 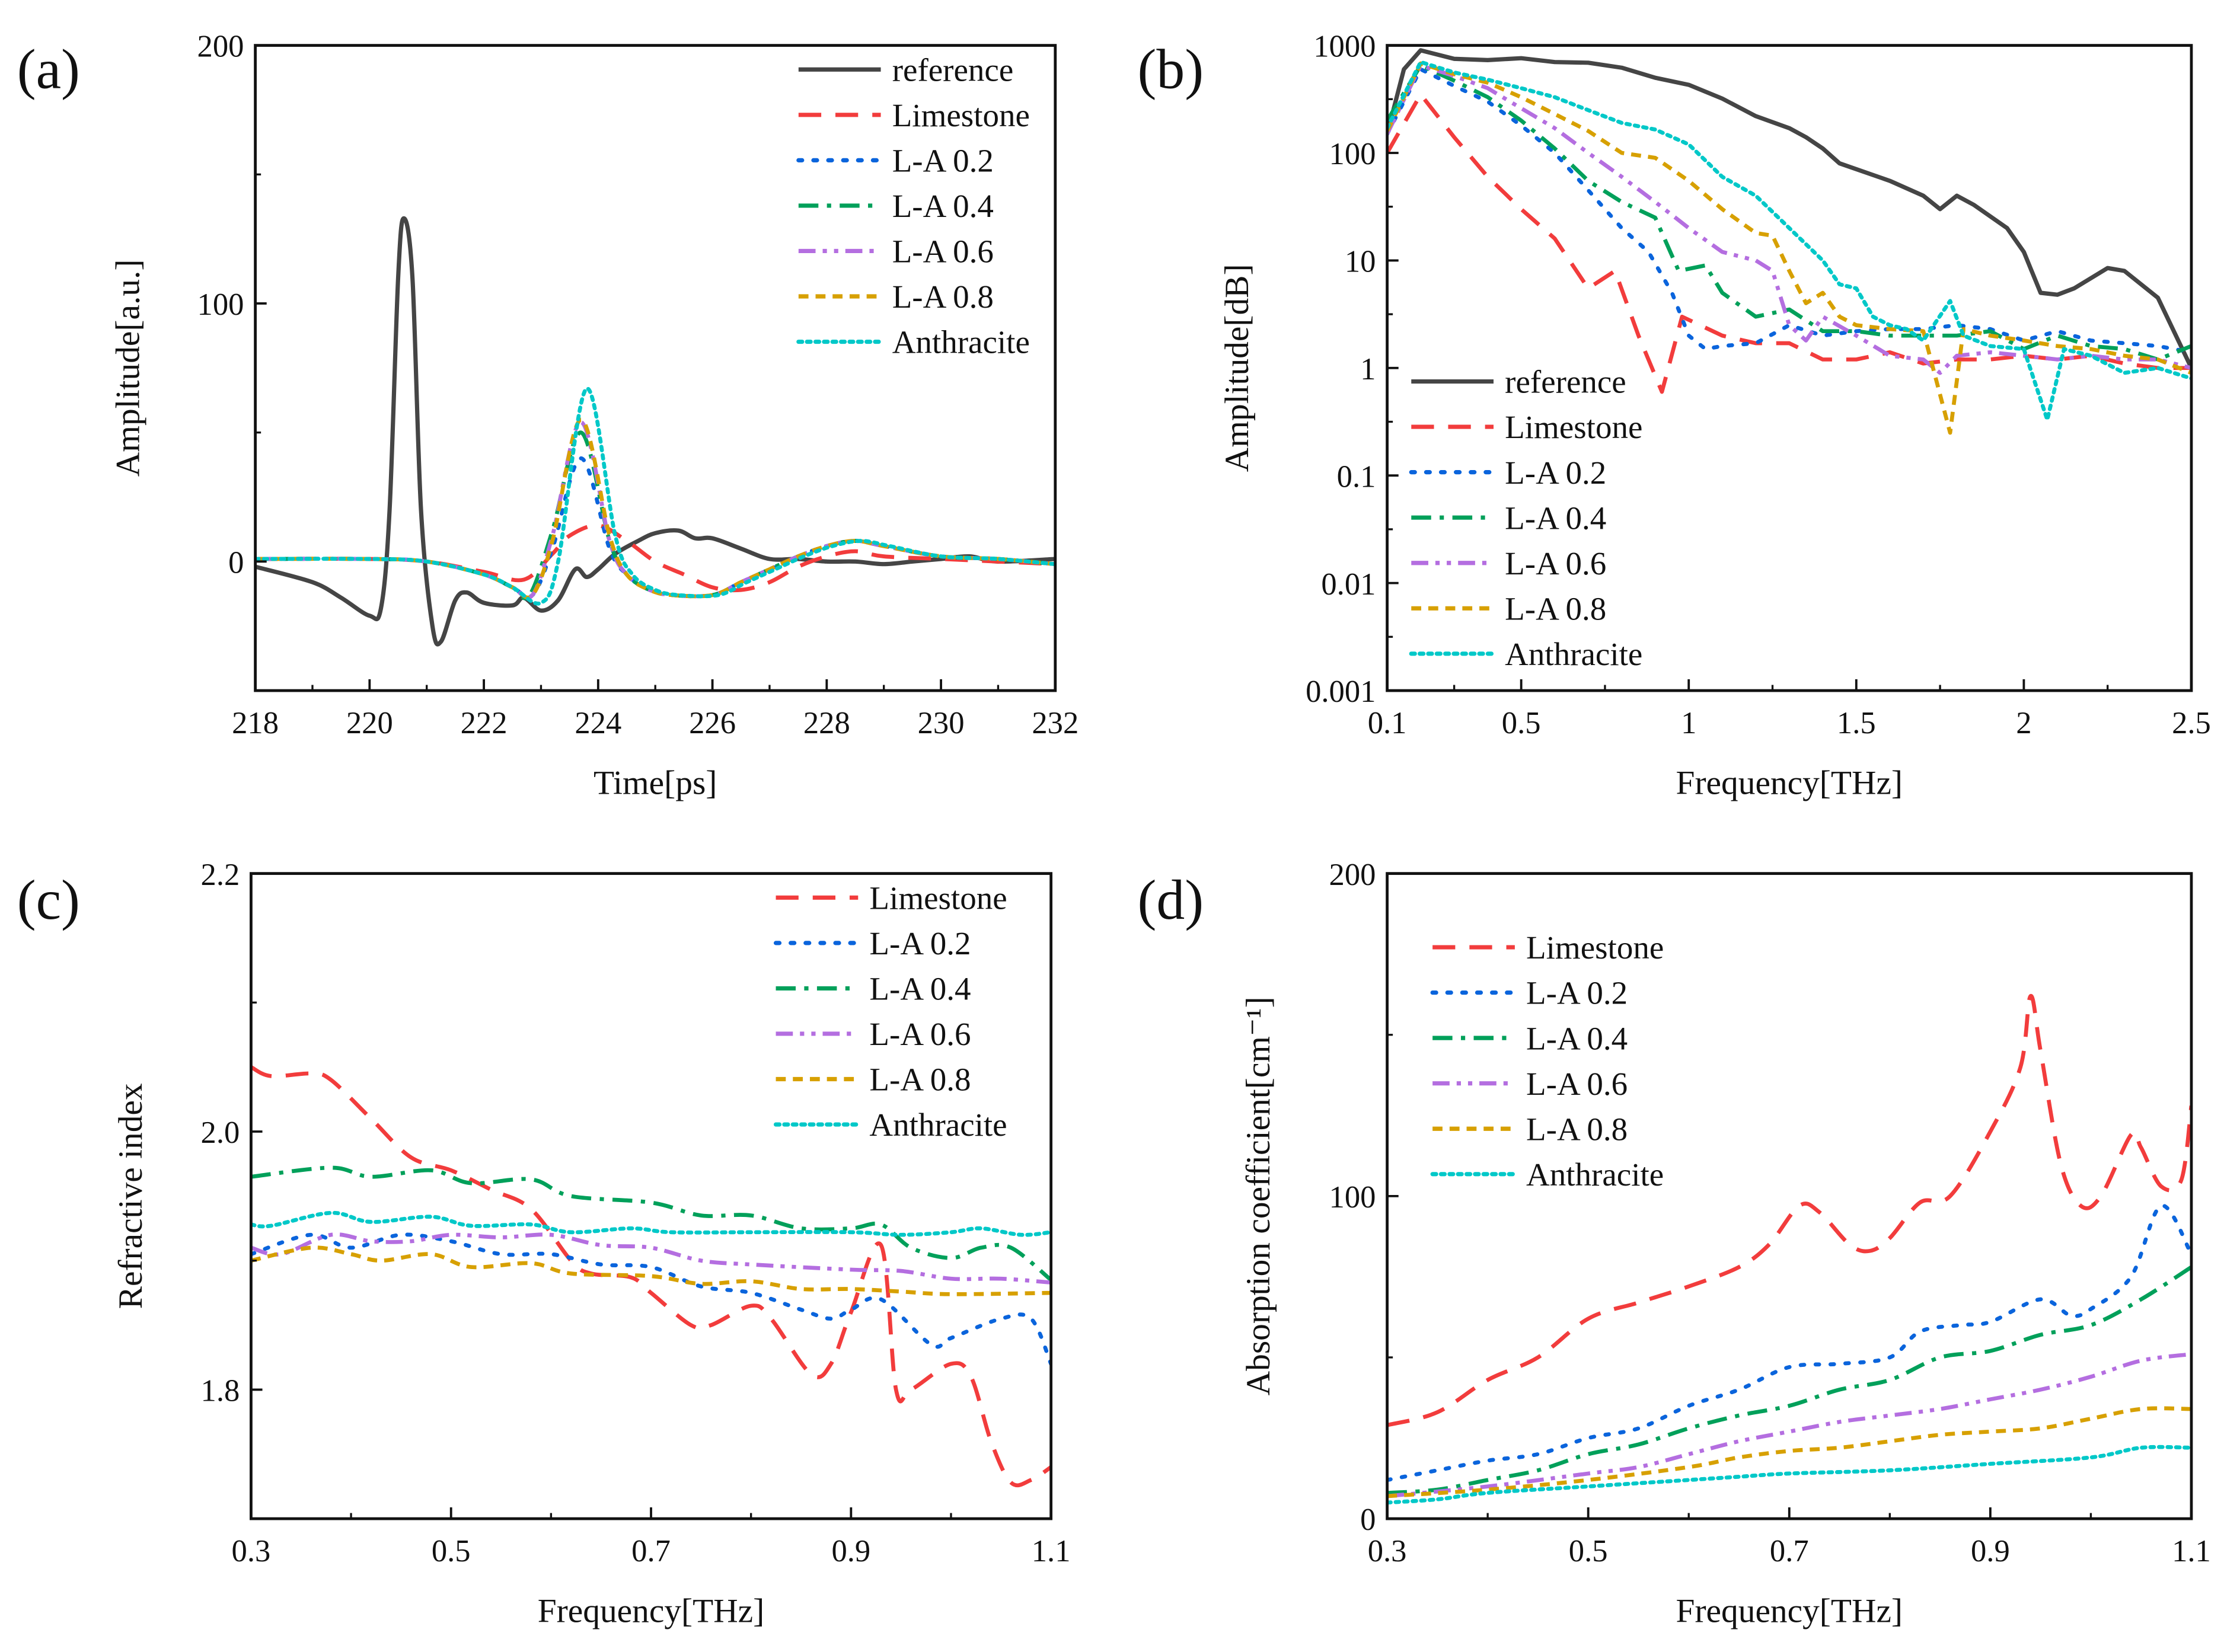 What do you see at coordinates (1171, 899) in the screenshot?
I see `panel-label: (d)` at bounding box center [1171, 899].